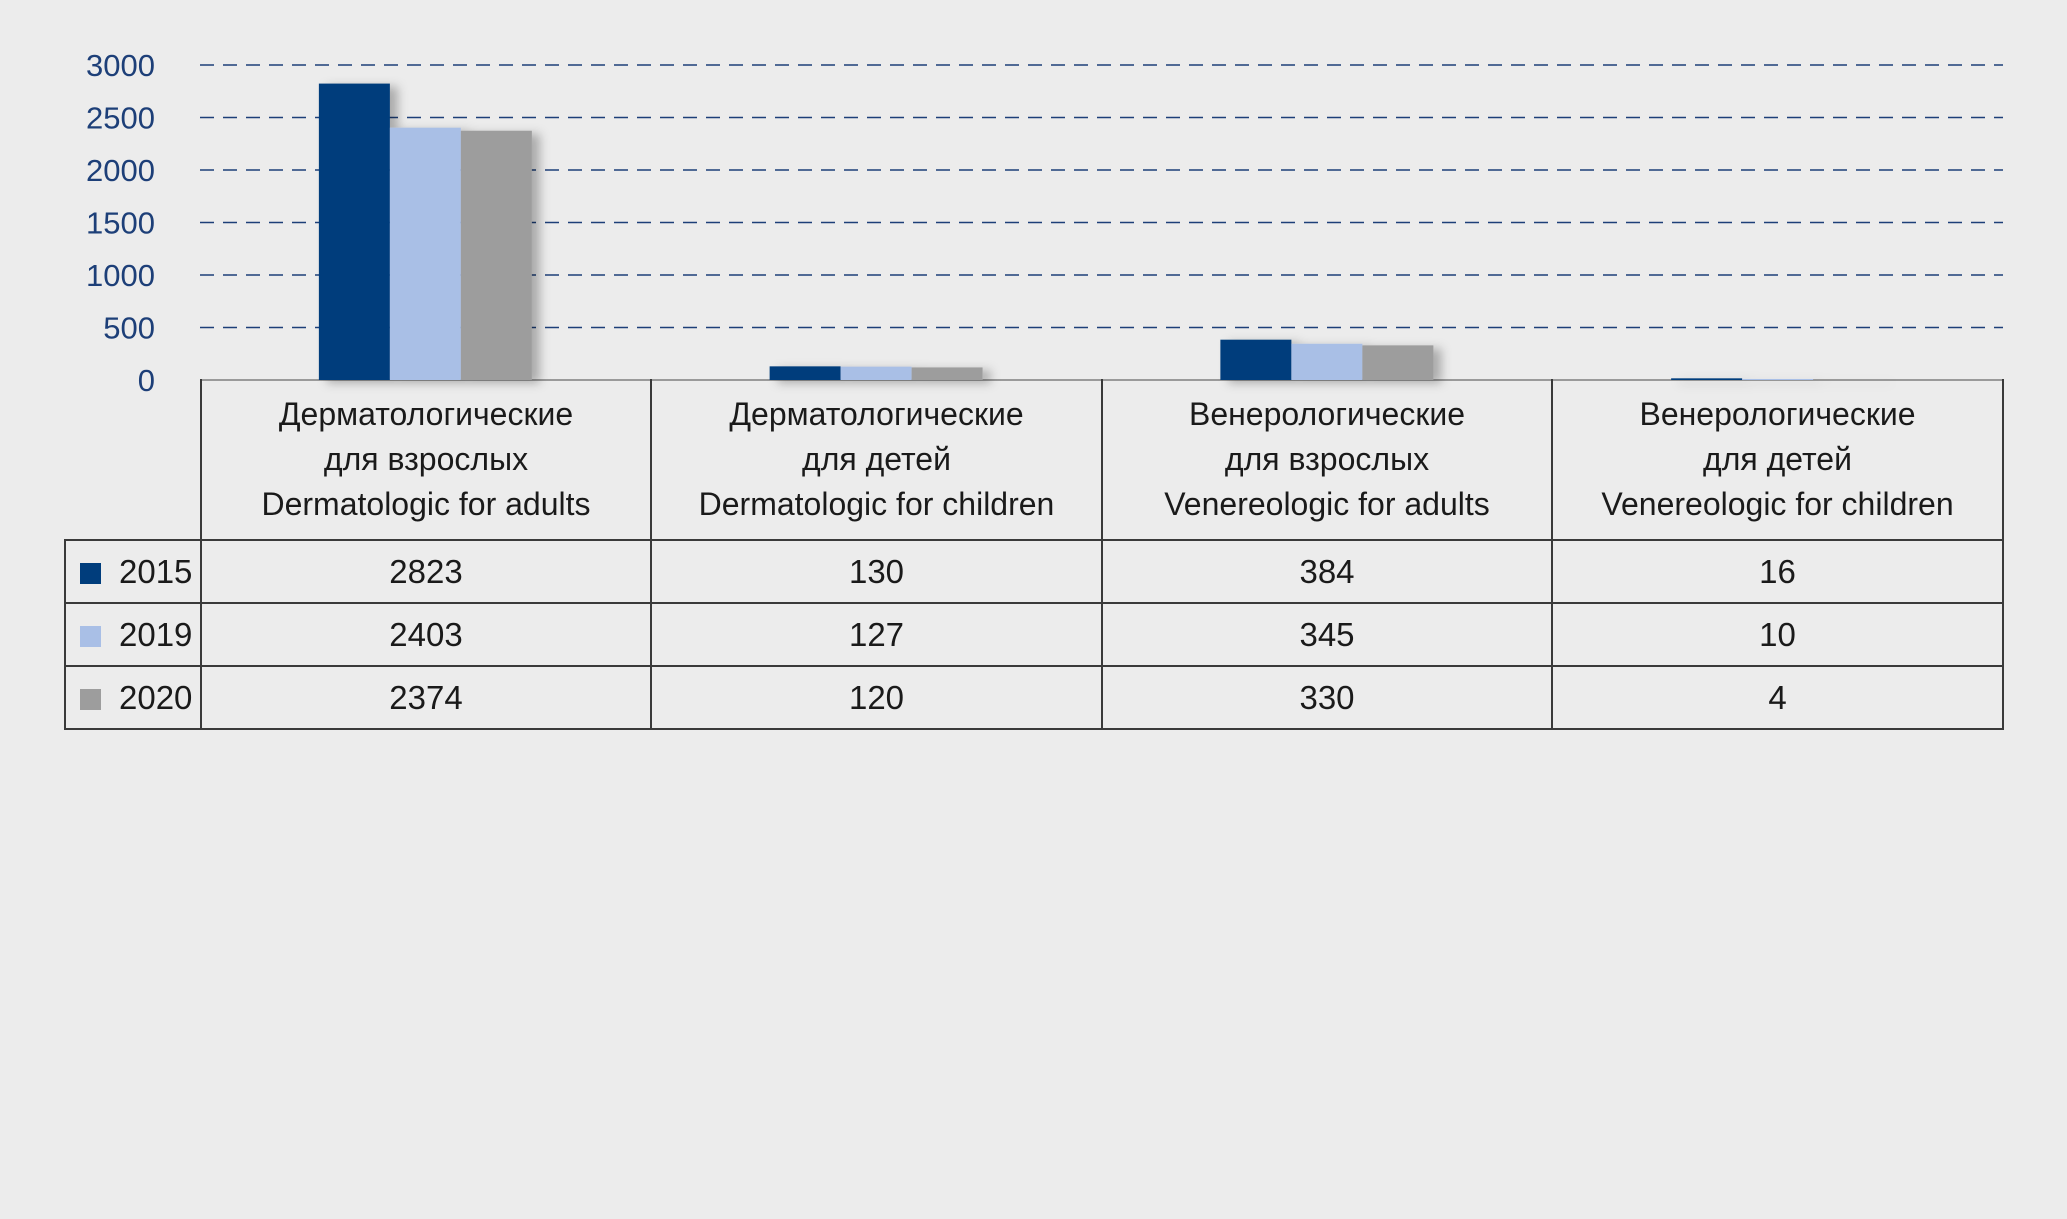 The width and height of the screenshot is (2067, 1219). I want to click on category-label-line: Venereologic for children, so click(1777, 503).